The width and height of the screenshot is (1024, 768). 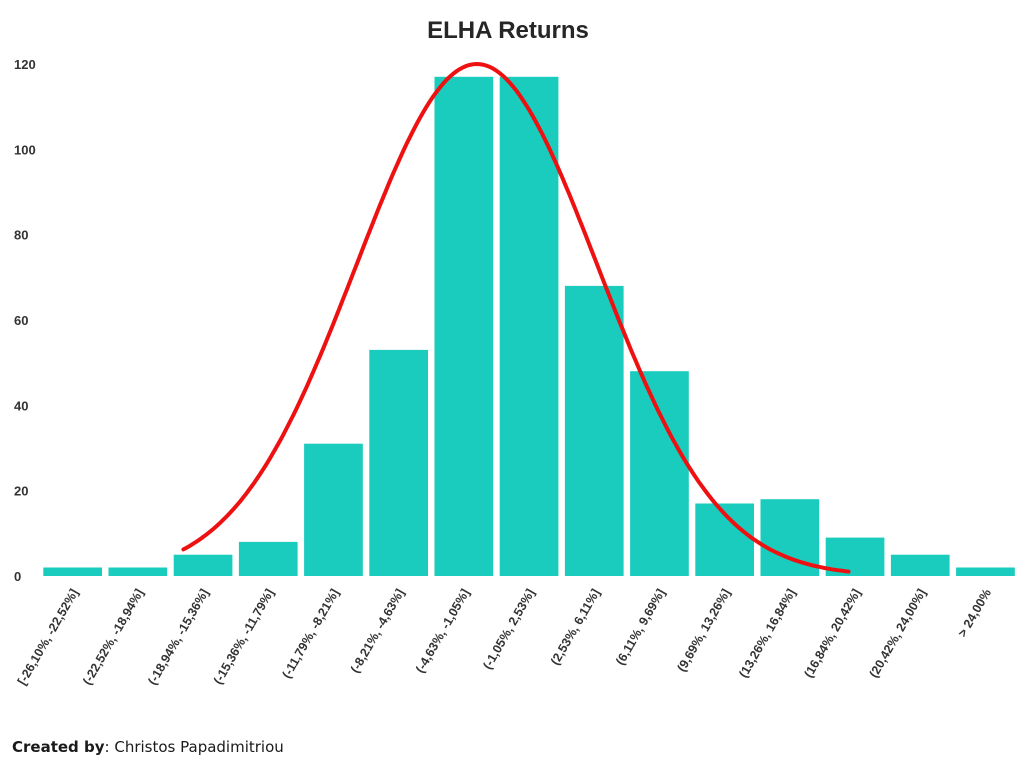 What do you see at coordinates (832, 634) in the screenshot?
I see `x-tick-label: (16,84%, 20,42%]` at bounding box center [832, 634].